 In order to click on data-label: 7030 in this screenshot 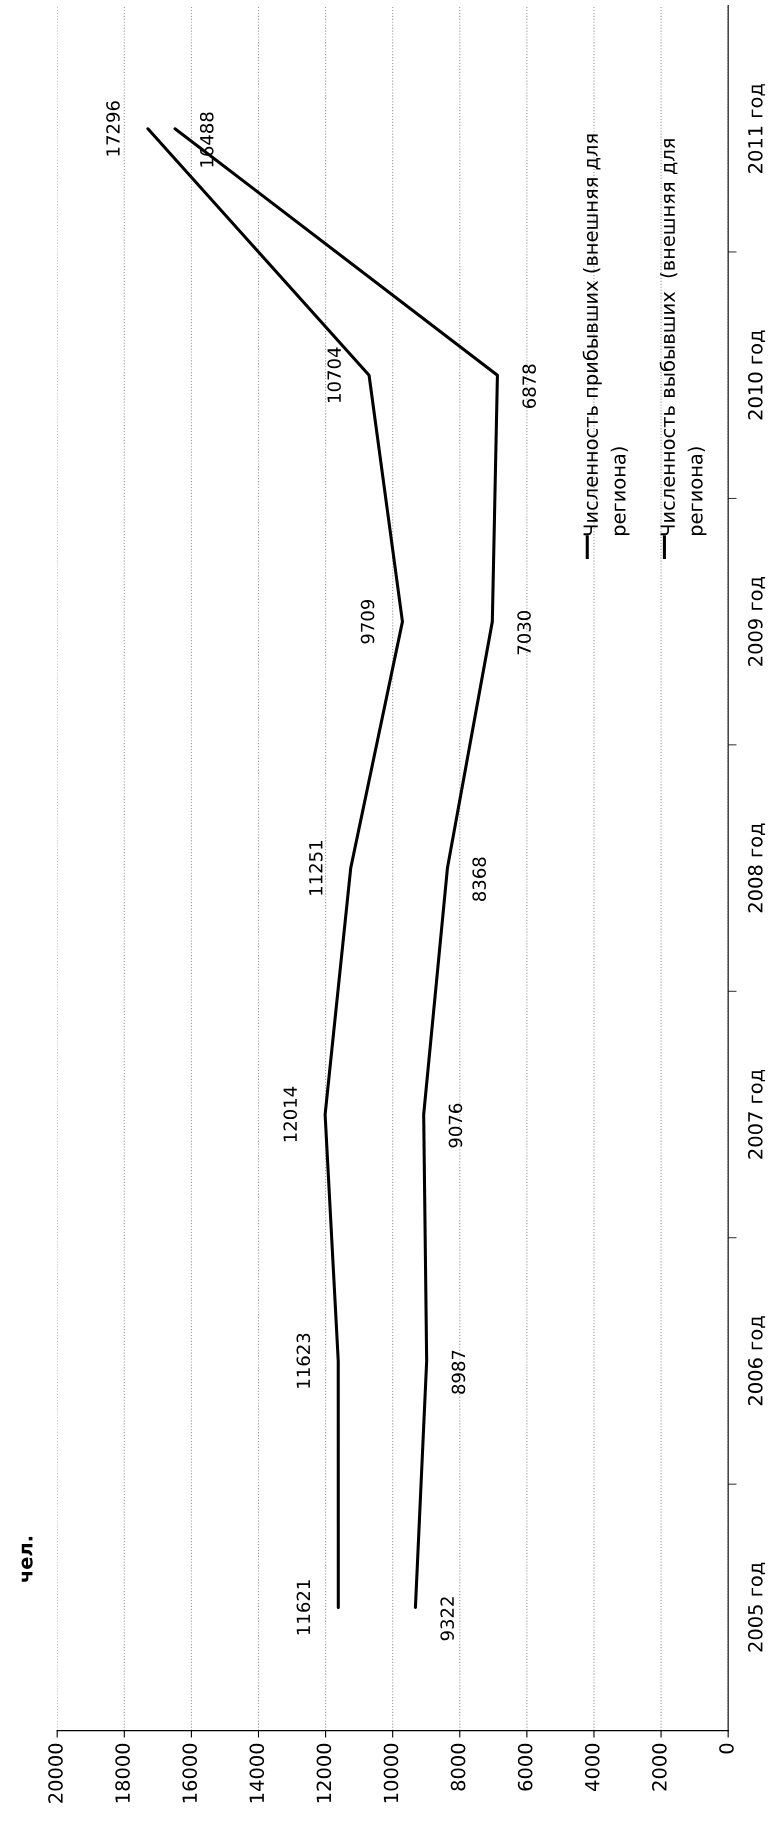, I will do `click(524, 632)`.